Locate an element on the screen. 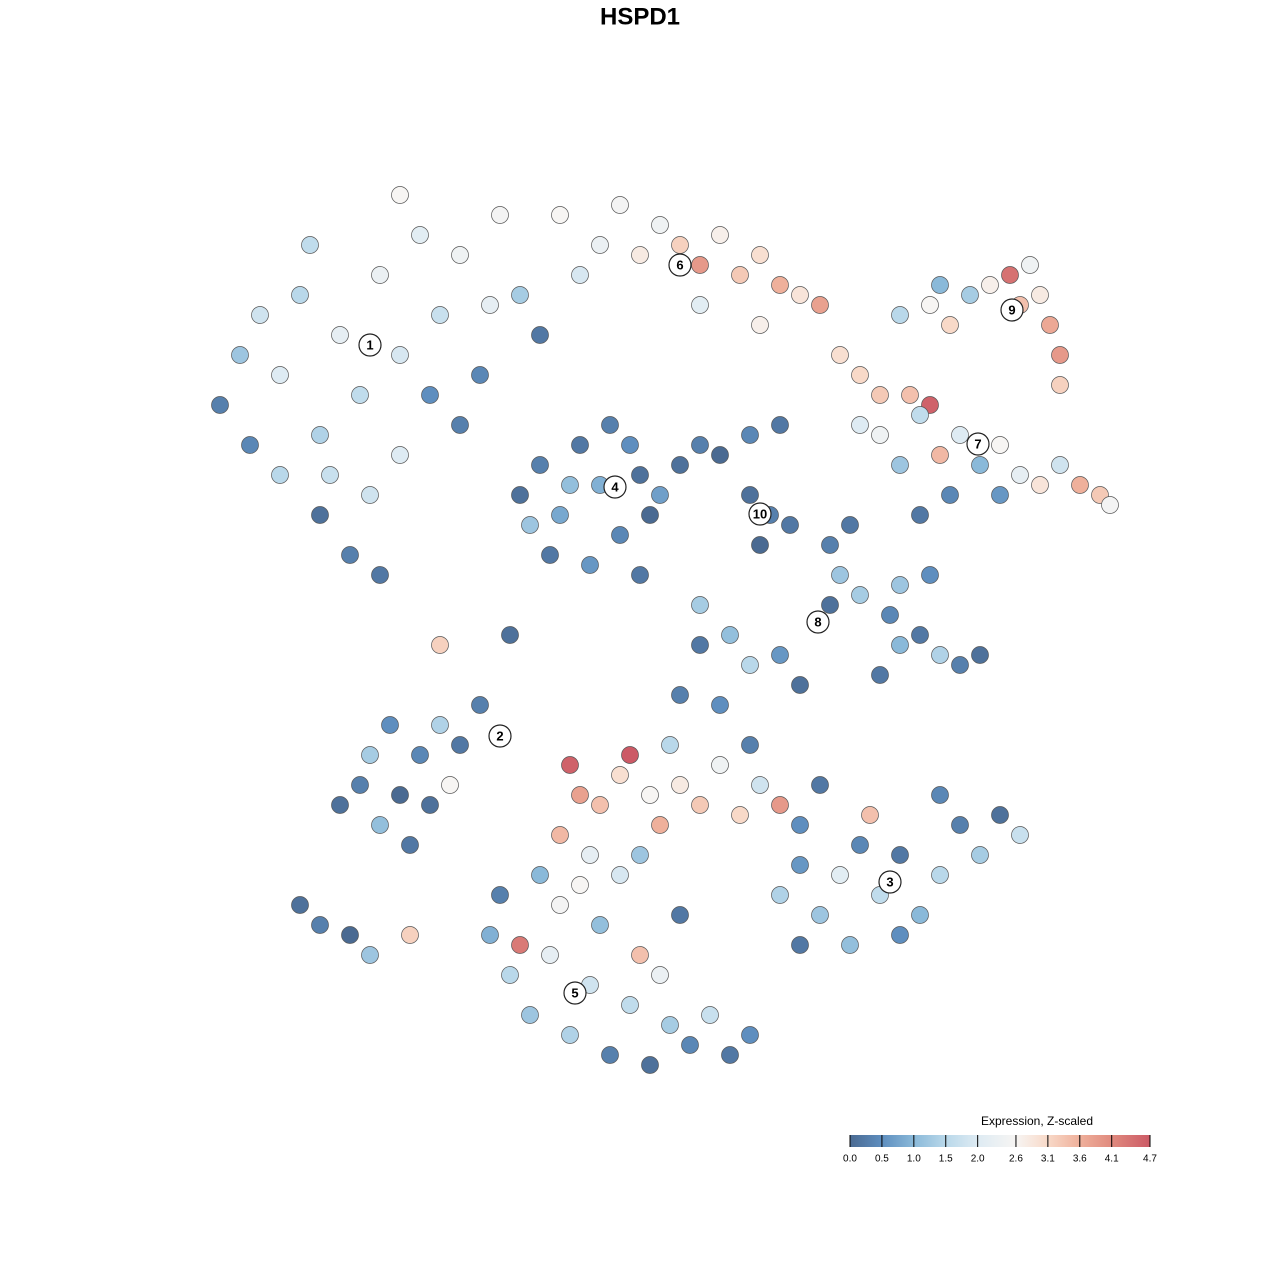 This screenshot has height=1285, width=1280. cluster-label: 7 is located at coordinates (977, 443).